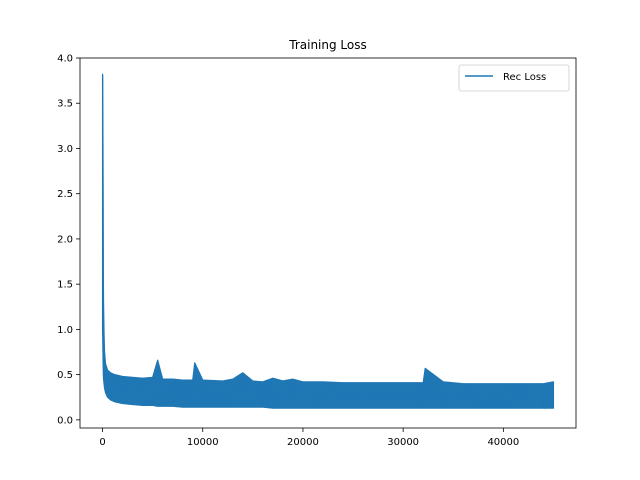  What do you see at coordinates (203, 442) in the screenshot?
I see `x-tick-label: 10000` at bounding box center [203, 442].